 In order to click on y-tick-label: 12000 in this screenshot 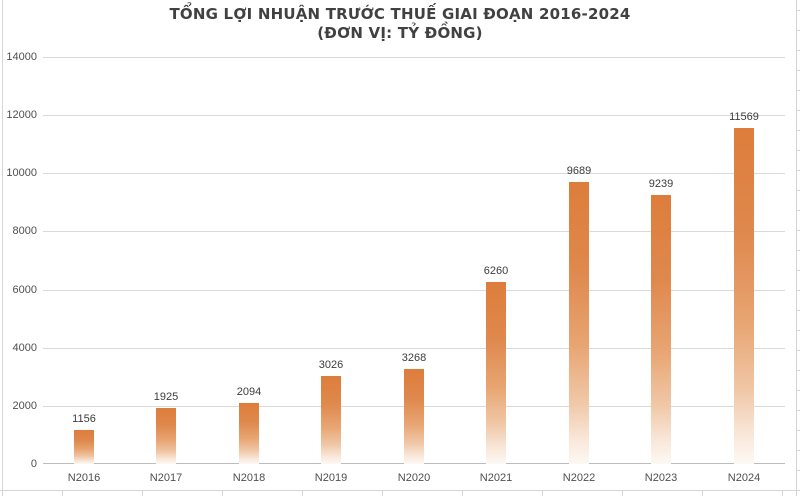, I will do `click(21, 115)`.